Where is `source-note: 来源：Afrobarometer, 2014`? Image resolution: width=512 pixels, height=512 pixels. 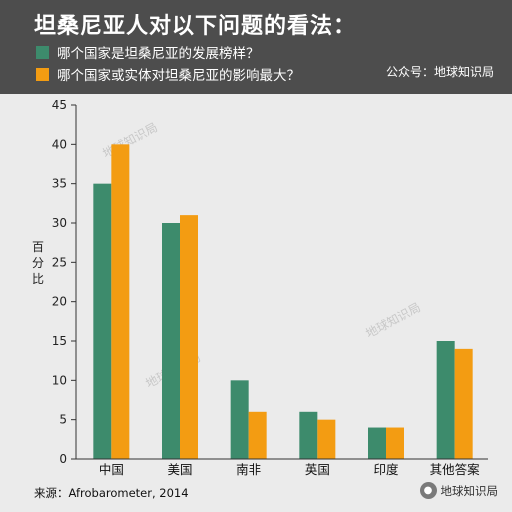 source-note: 来源：Afrobarometer, 2014 is located at coordinates (111, 493).